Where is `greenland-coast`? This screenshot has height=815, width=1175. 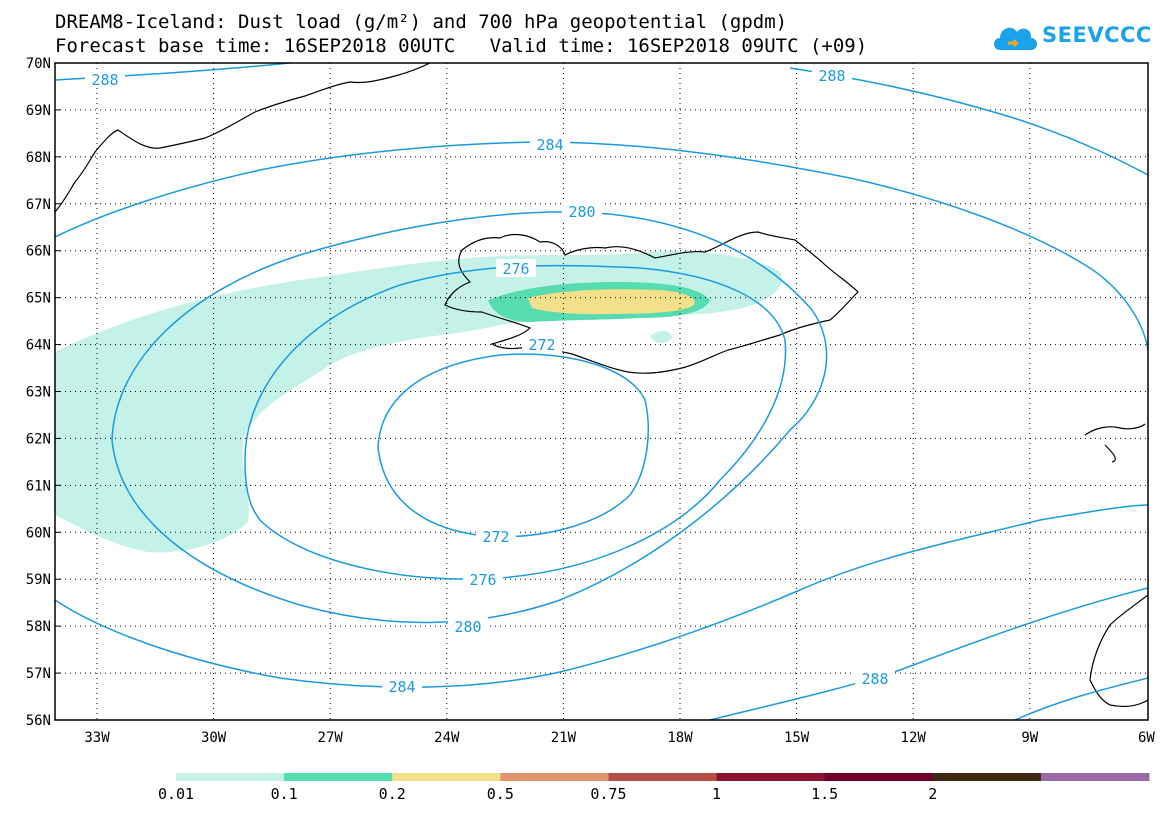
greenland-coast is located at coordinates (243, 138).